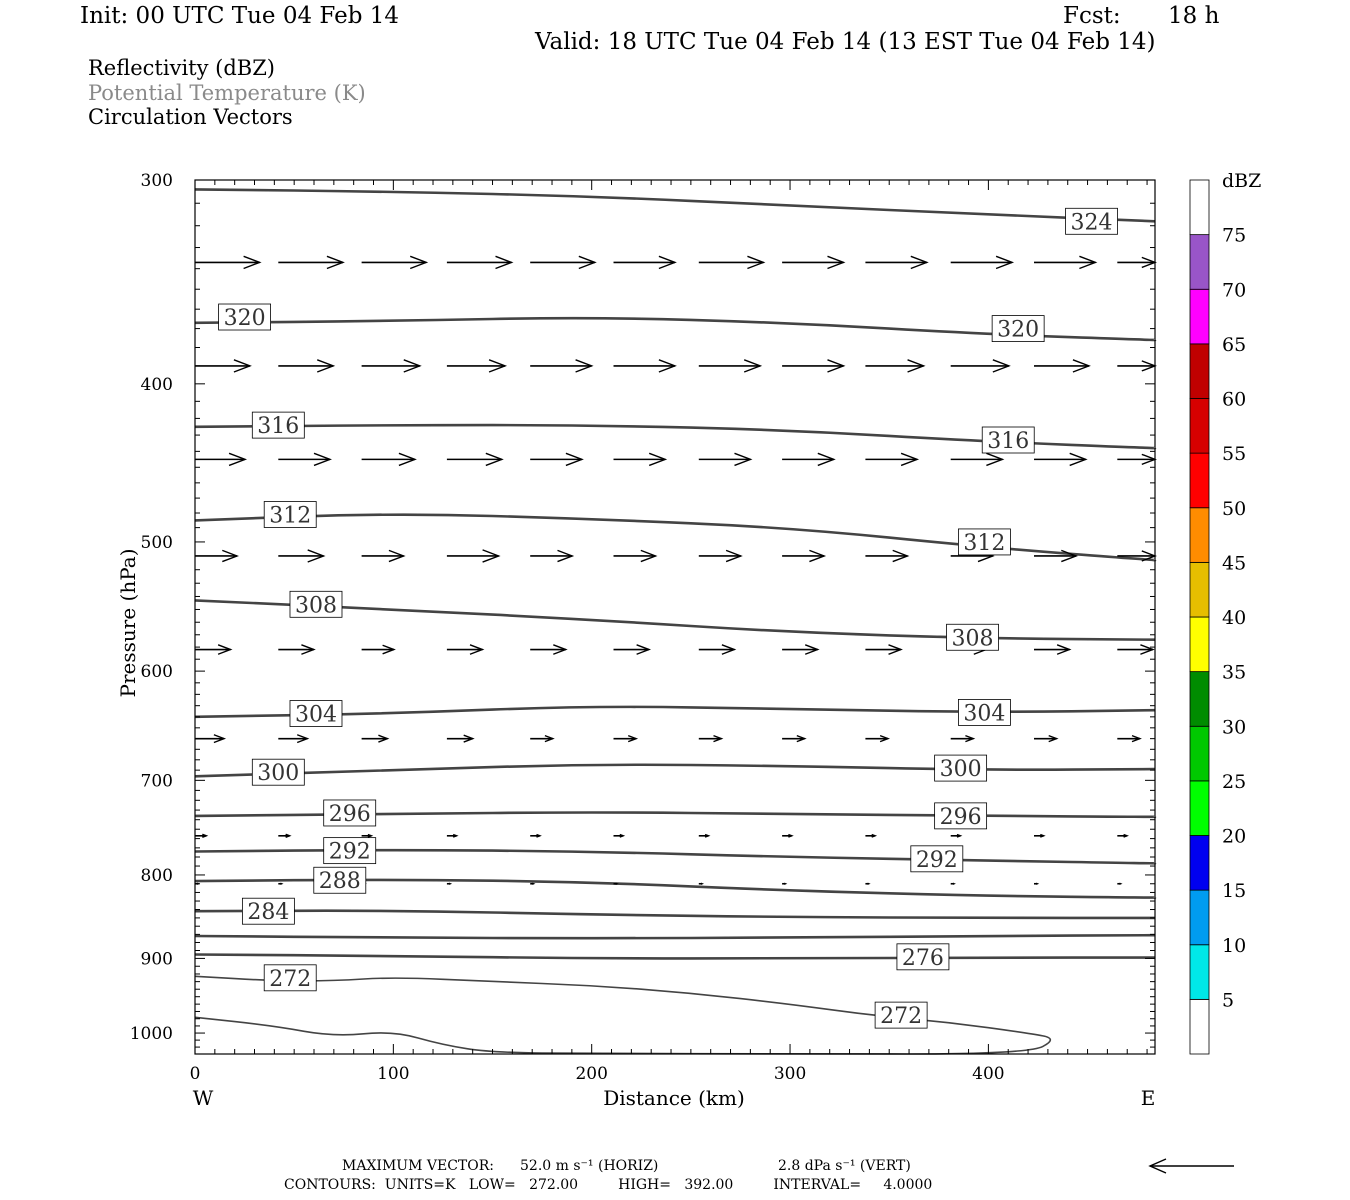  I want to click on max-vector-label: MAXIMUM VECTOR:, so click(418, 1166).